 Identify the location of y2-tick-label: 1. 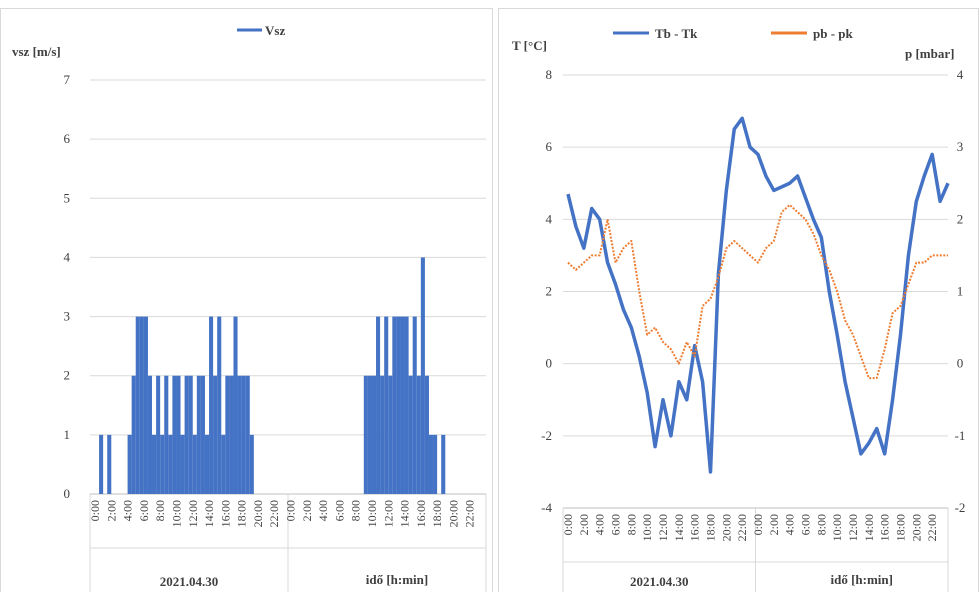
(960, 291).